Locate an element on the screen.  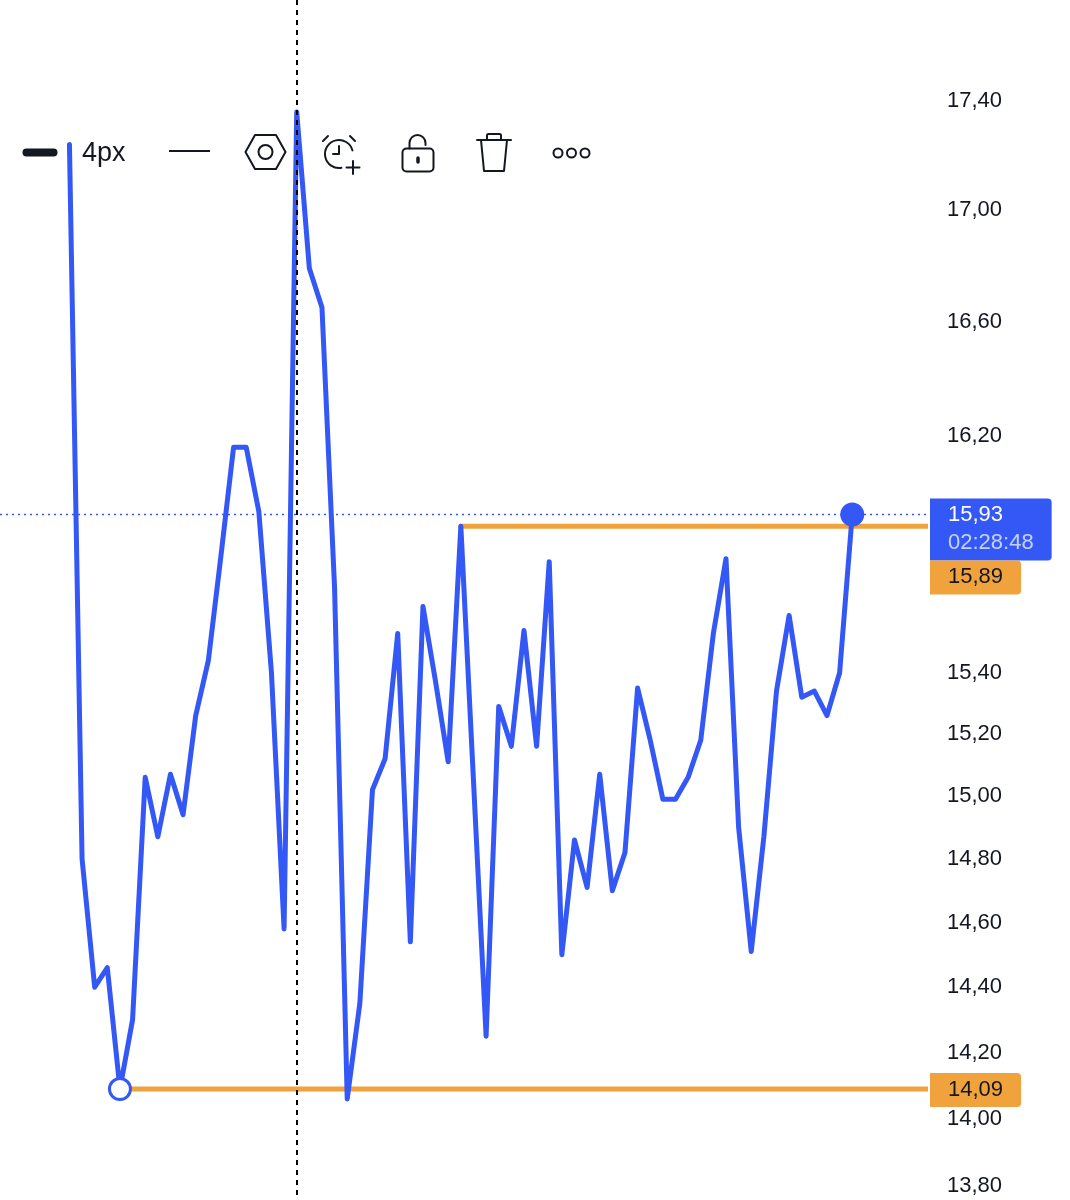
y-tick-label: 14,20 is located at coordinates (975, 1051).